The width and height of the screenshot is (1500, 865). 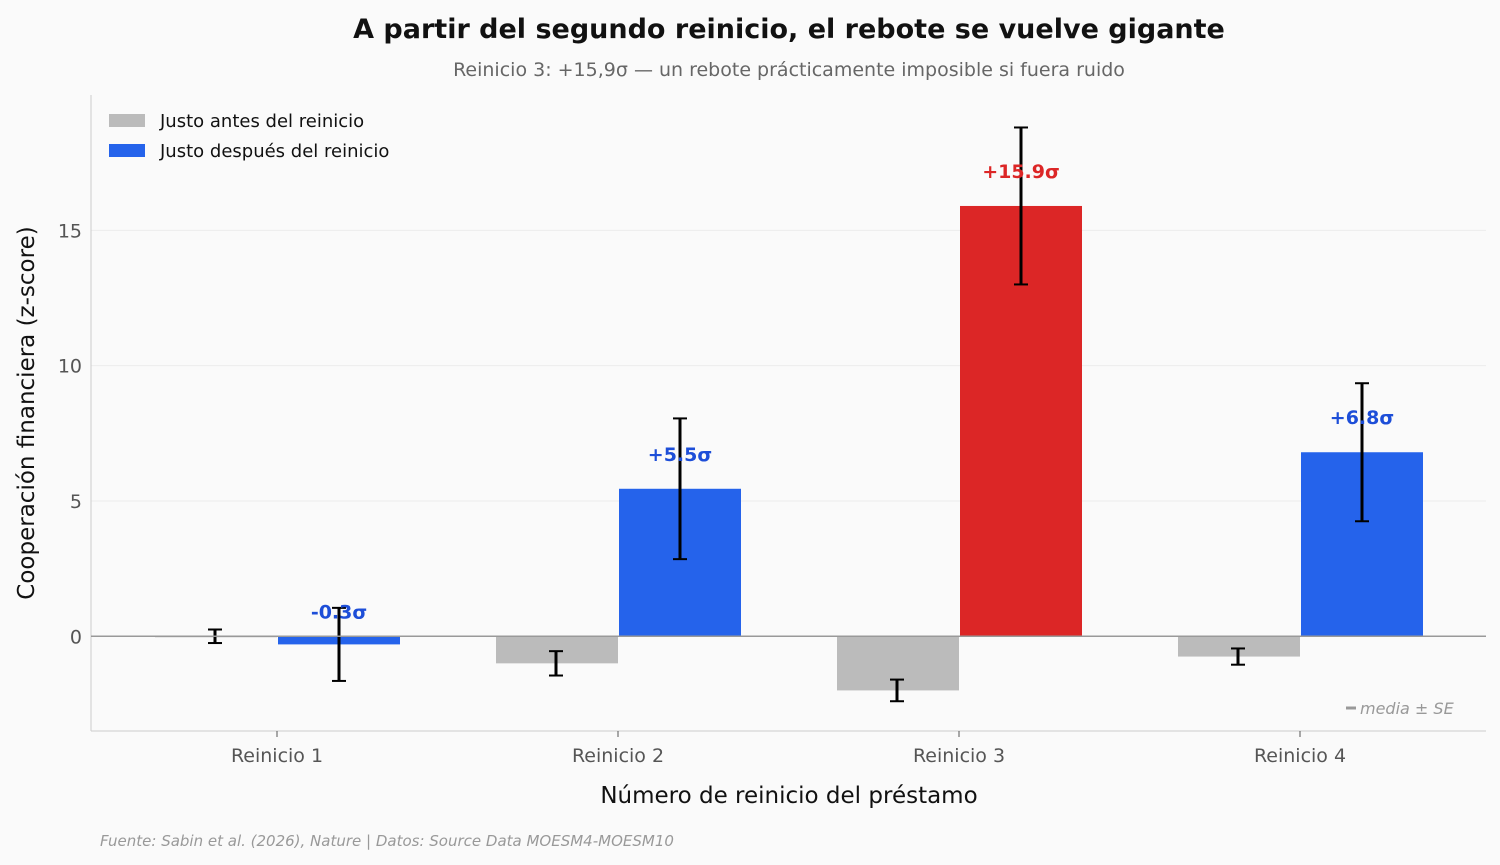 What do you see at coordinates (680, 455) in the screenshot?
I see `bar-value-label: +5.5σ` at bounding box center [680, 455].